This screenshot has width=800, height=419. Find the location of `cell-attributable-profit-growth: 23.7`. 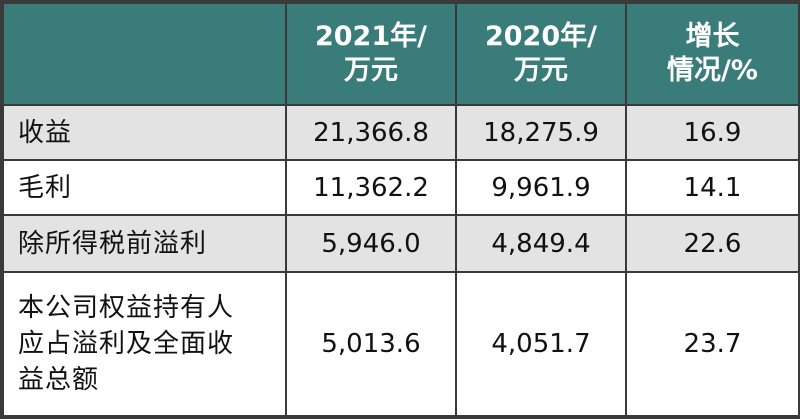

cell-attributable-profit-growth: 23.7 is located at coordinates (712, 344).